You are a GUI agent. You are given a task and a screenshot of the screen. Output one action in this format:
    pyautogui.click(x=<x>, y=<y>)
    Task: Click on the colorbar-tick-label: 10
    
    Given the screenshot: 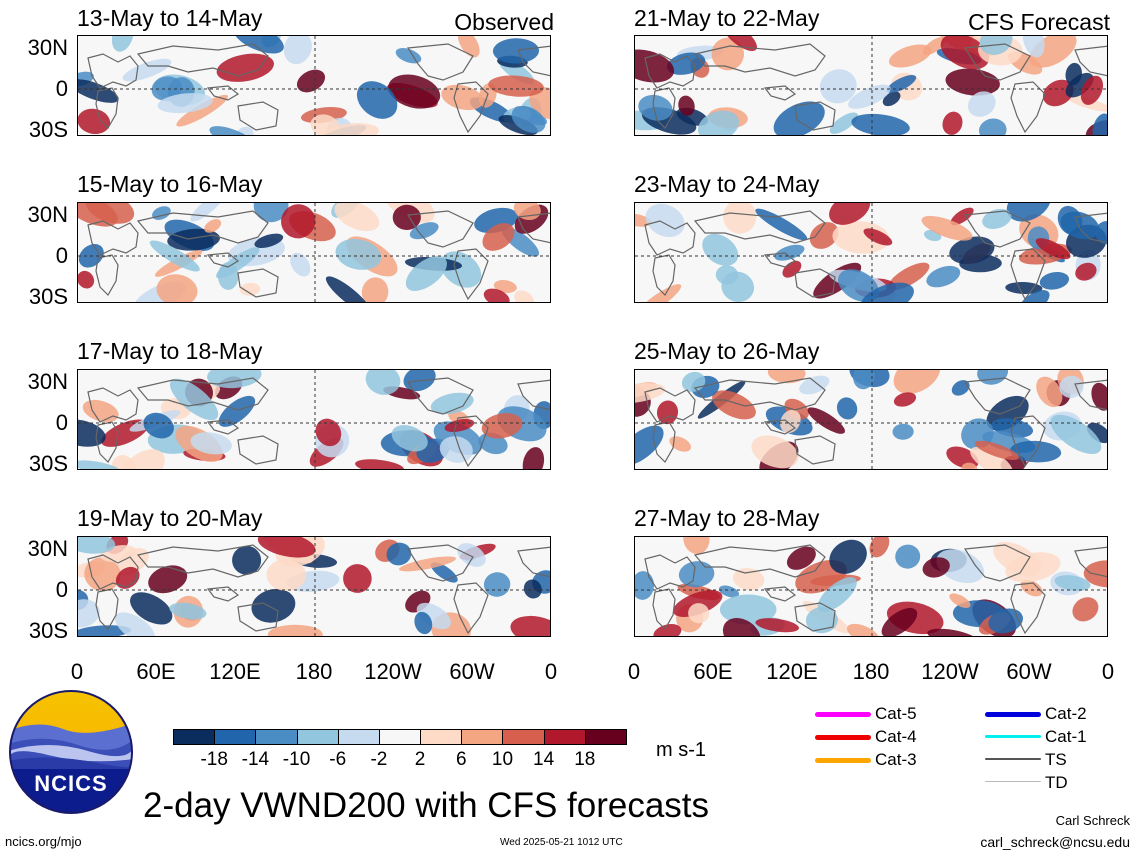 What is the action you would take?
    pyautogui.click(x=502, y=759)
    